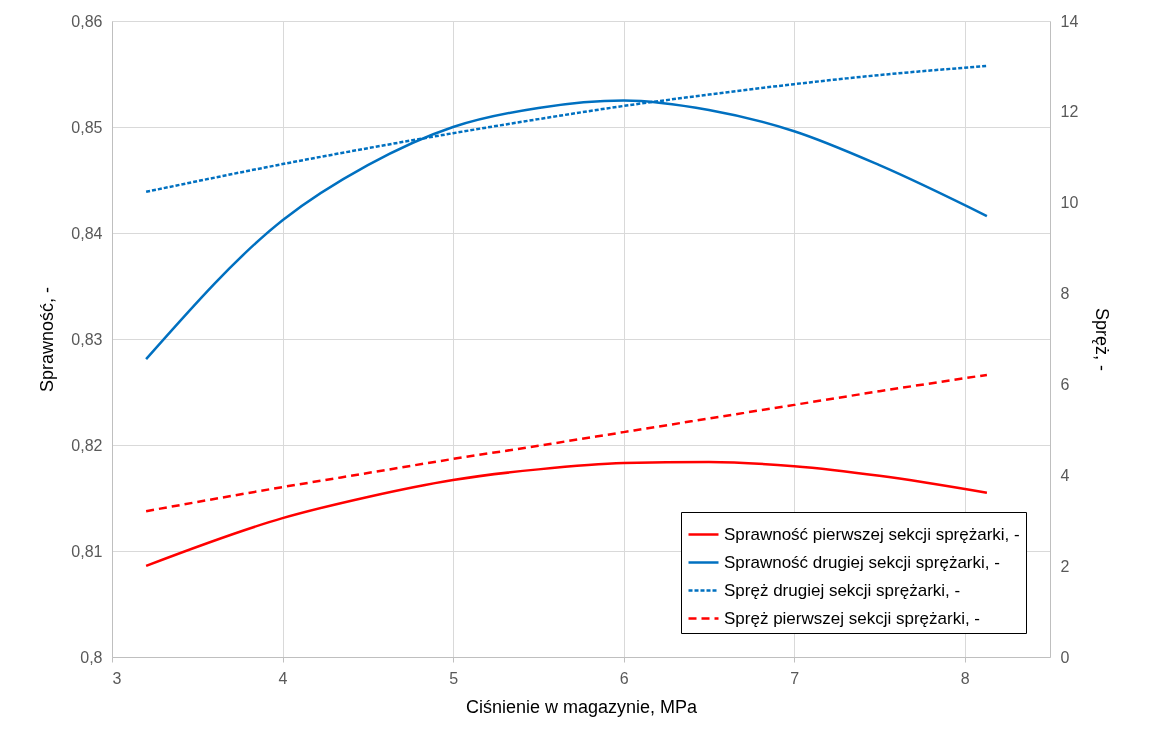 Image resolution: width=1149 pixels, height=737 pixels. Describe the element at coordinates (566, 443) in the screenshot. I see `line-series` at that location.